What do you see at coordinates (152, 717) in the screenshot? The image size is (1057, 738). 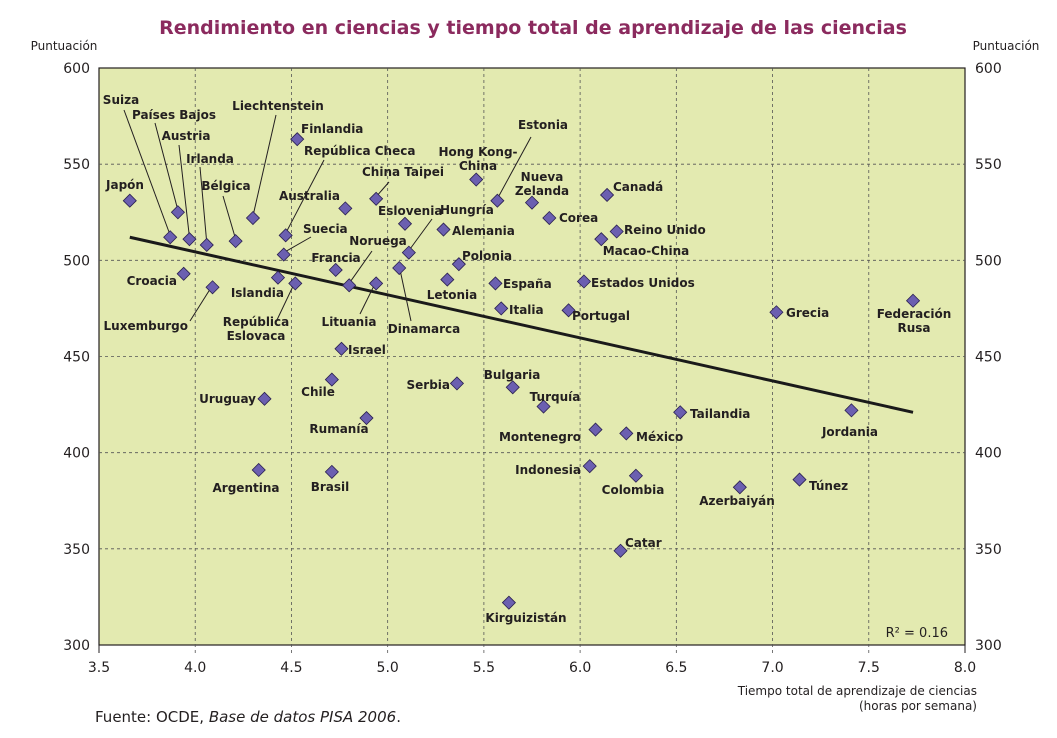 I see `source-prefix: Fuente: OCDE,` at bounding box center [152, 717].